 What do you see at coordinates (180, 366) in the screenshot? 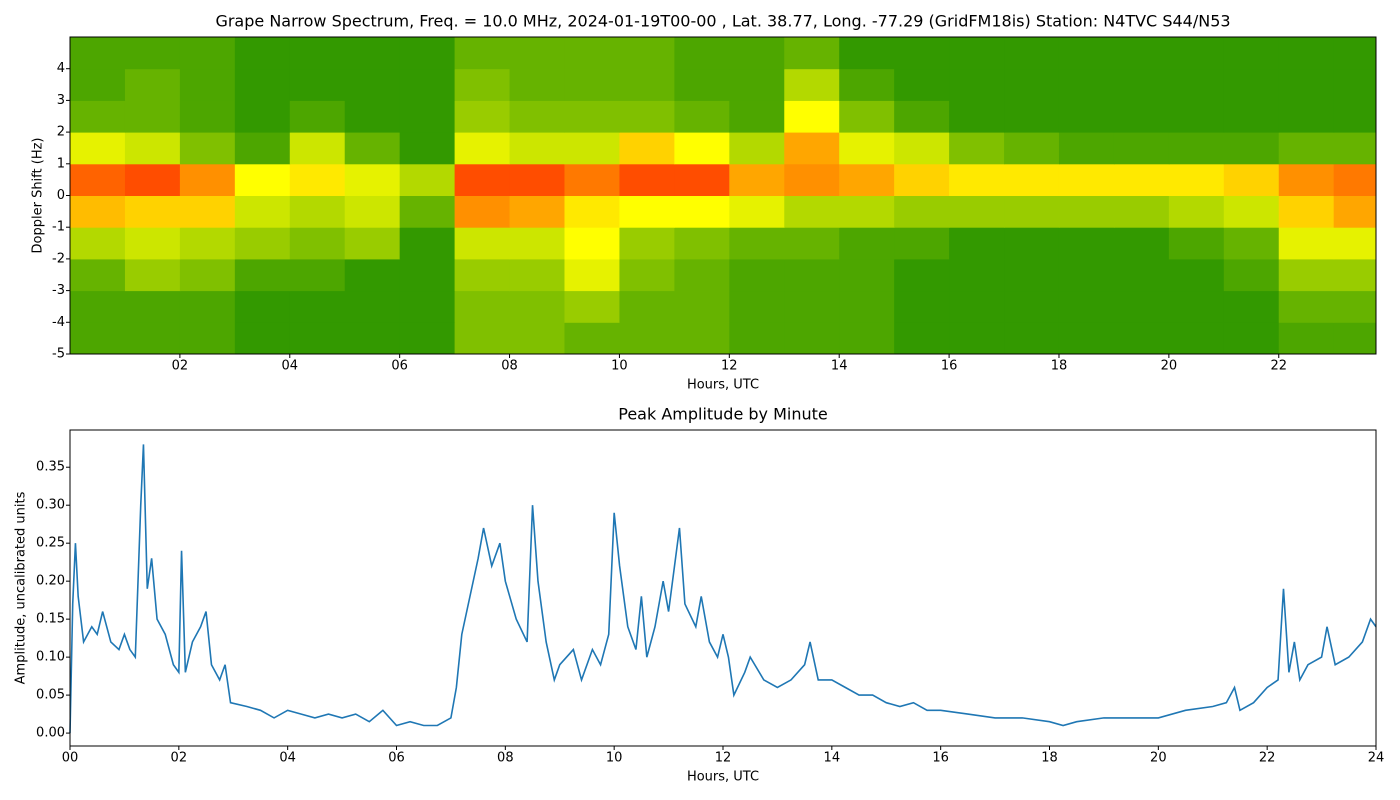
I see `x-tick-label: 02` at bounding box center [180, 366].